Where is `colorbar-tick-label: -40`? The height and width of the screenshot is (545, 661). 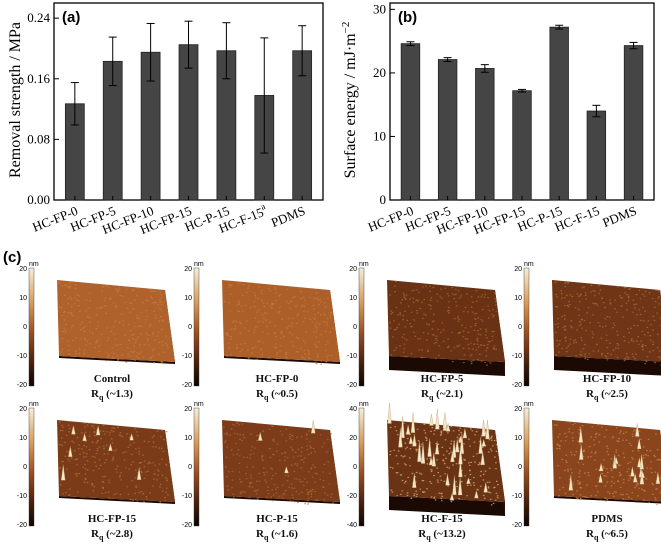 colorbar-tick-label: -40 is located at coordinates (352, 525).